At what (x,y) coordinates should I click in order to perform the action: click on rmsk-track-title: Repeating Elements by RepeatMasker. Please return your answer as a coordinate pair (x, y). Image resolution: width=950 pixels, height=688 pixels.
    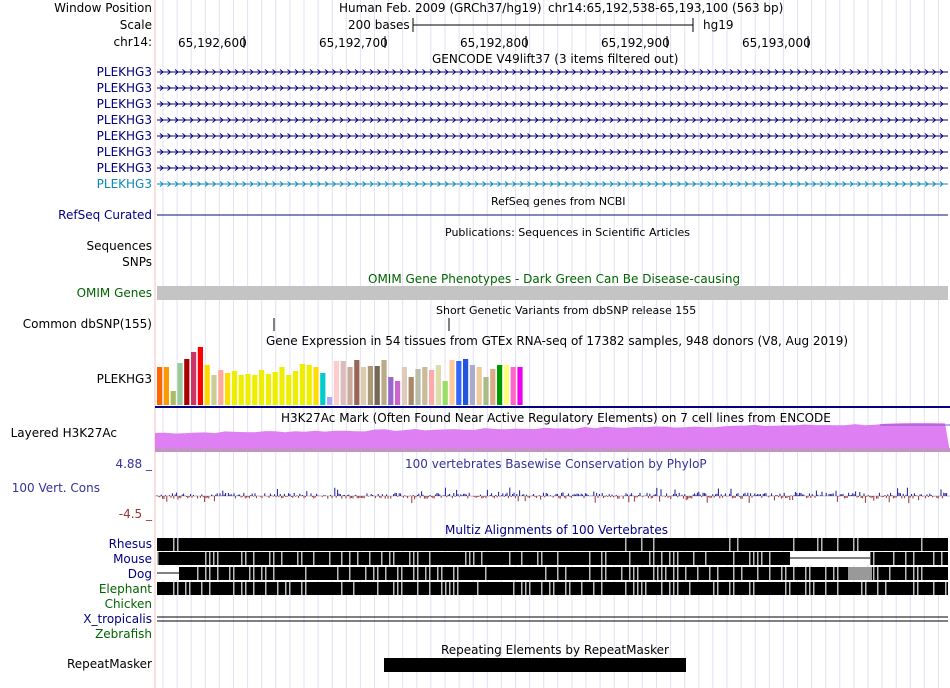
    Looking at the image, I should click on (555, 650).